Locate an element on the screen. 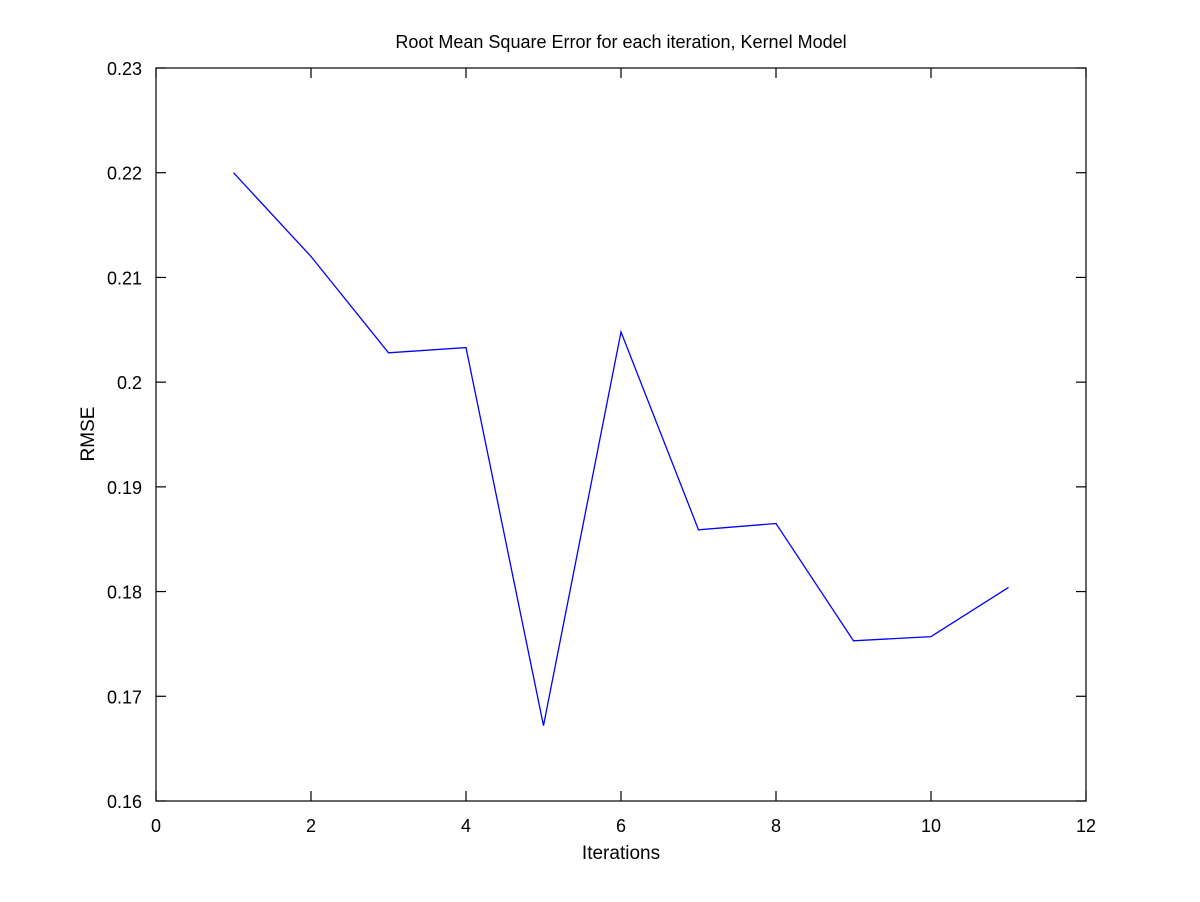 The height and width of the screenshot is (902, 1200). x-tick-label: 4 is located at coordinates (466, 826).